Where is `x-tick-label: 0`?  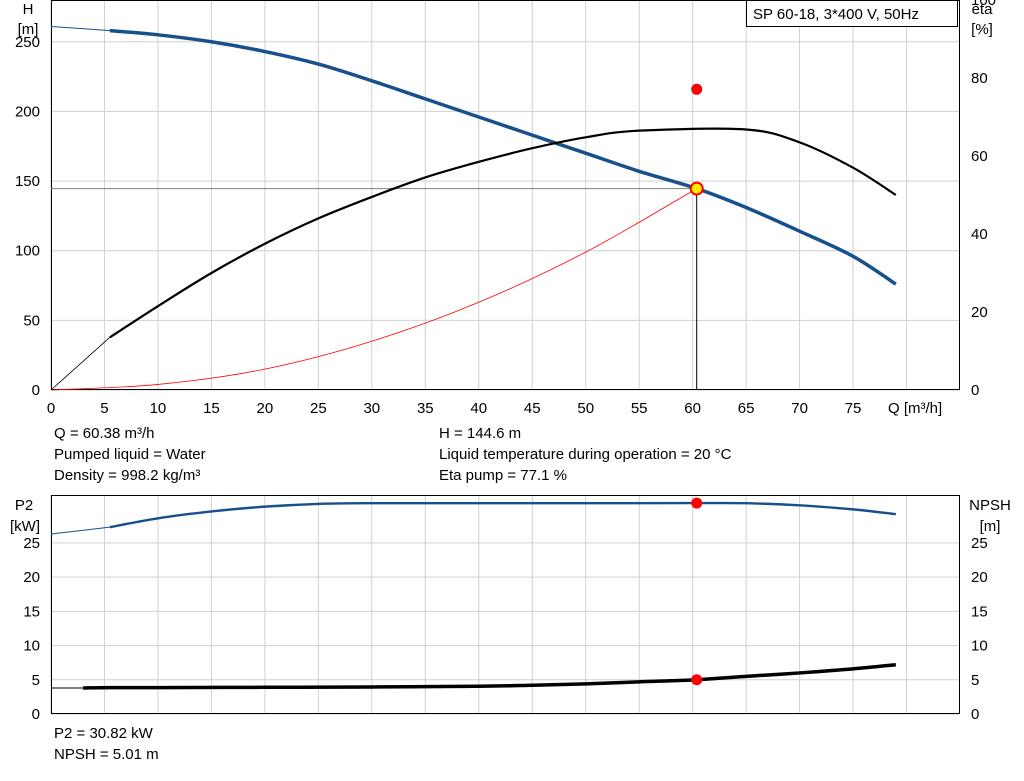
x-tick-label: 0 is located at coordinates (51, 408).